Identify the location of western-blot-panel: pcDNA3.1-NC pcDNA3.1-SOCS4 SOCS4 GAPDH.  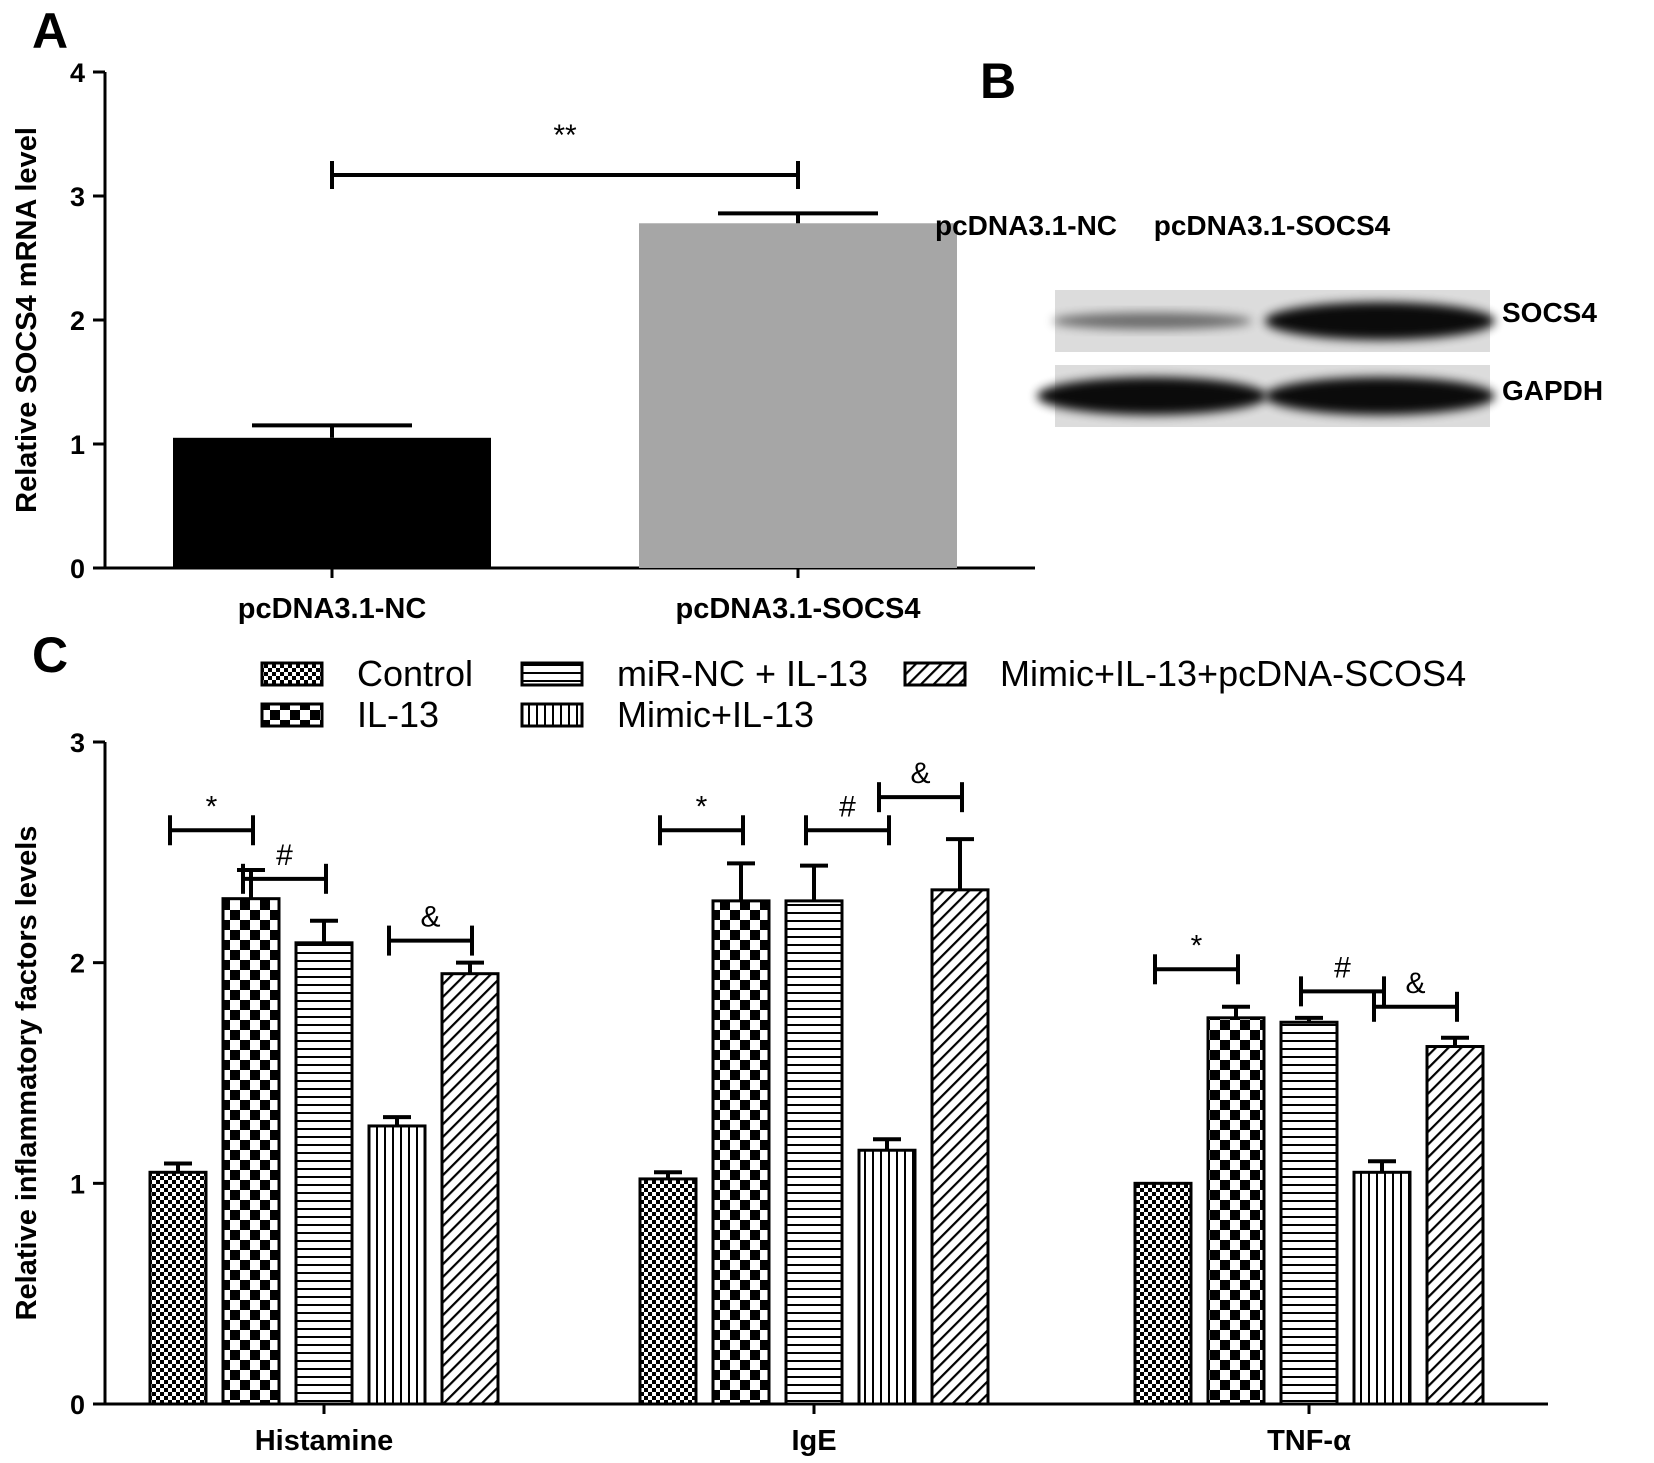
(1269, 318).